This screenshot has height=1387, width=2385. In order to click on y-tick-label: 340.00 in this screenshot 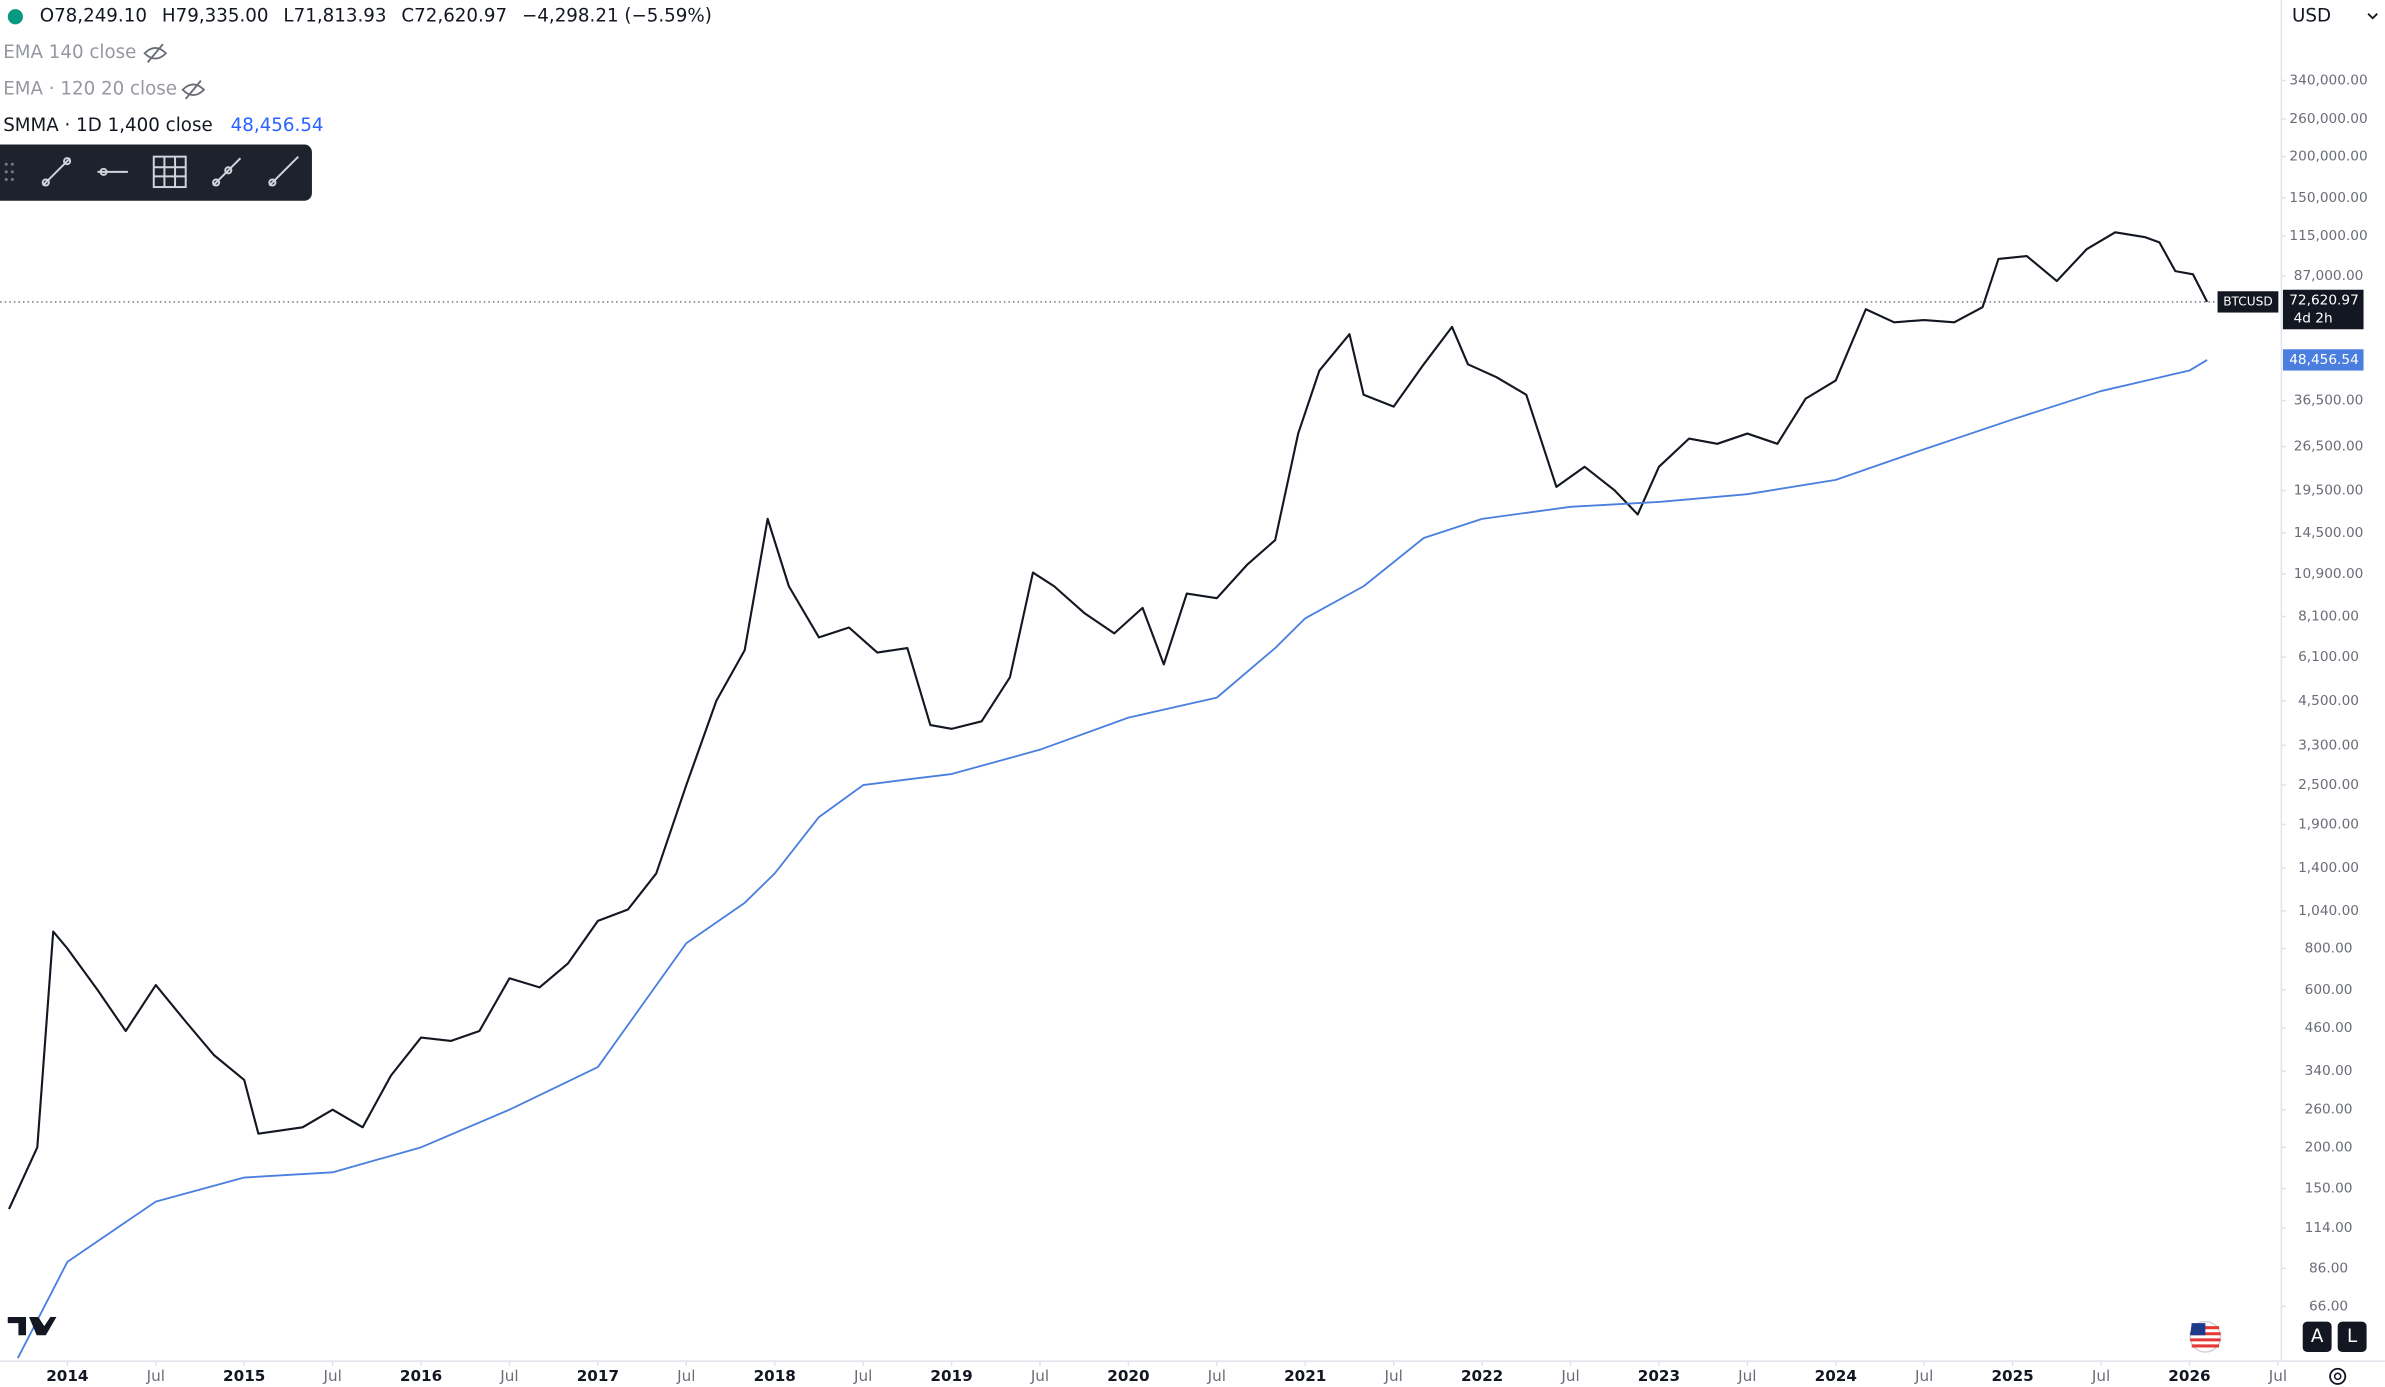, I will do `click(2329, 1071)`.